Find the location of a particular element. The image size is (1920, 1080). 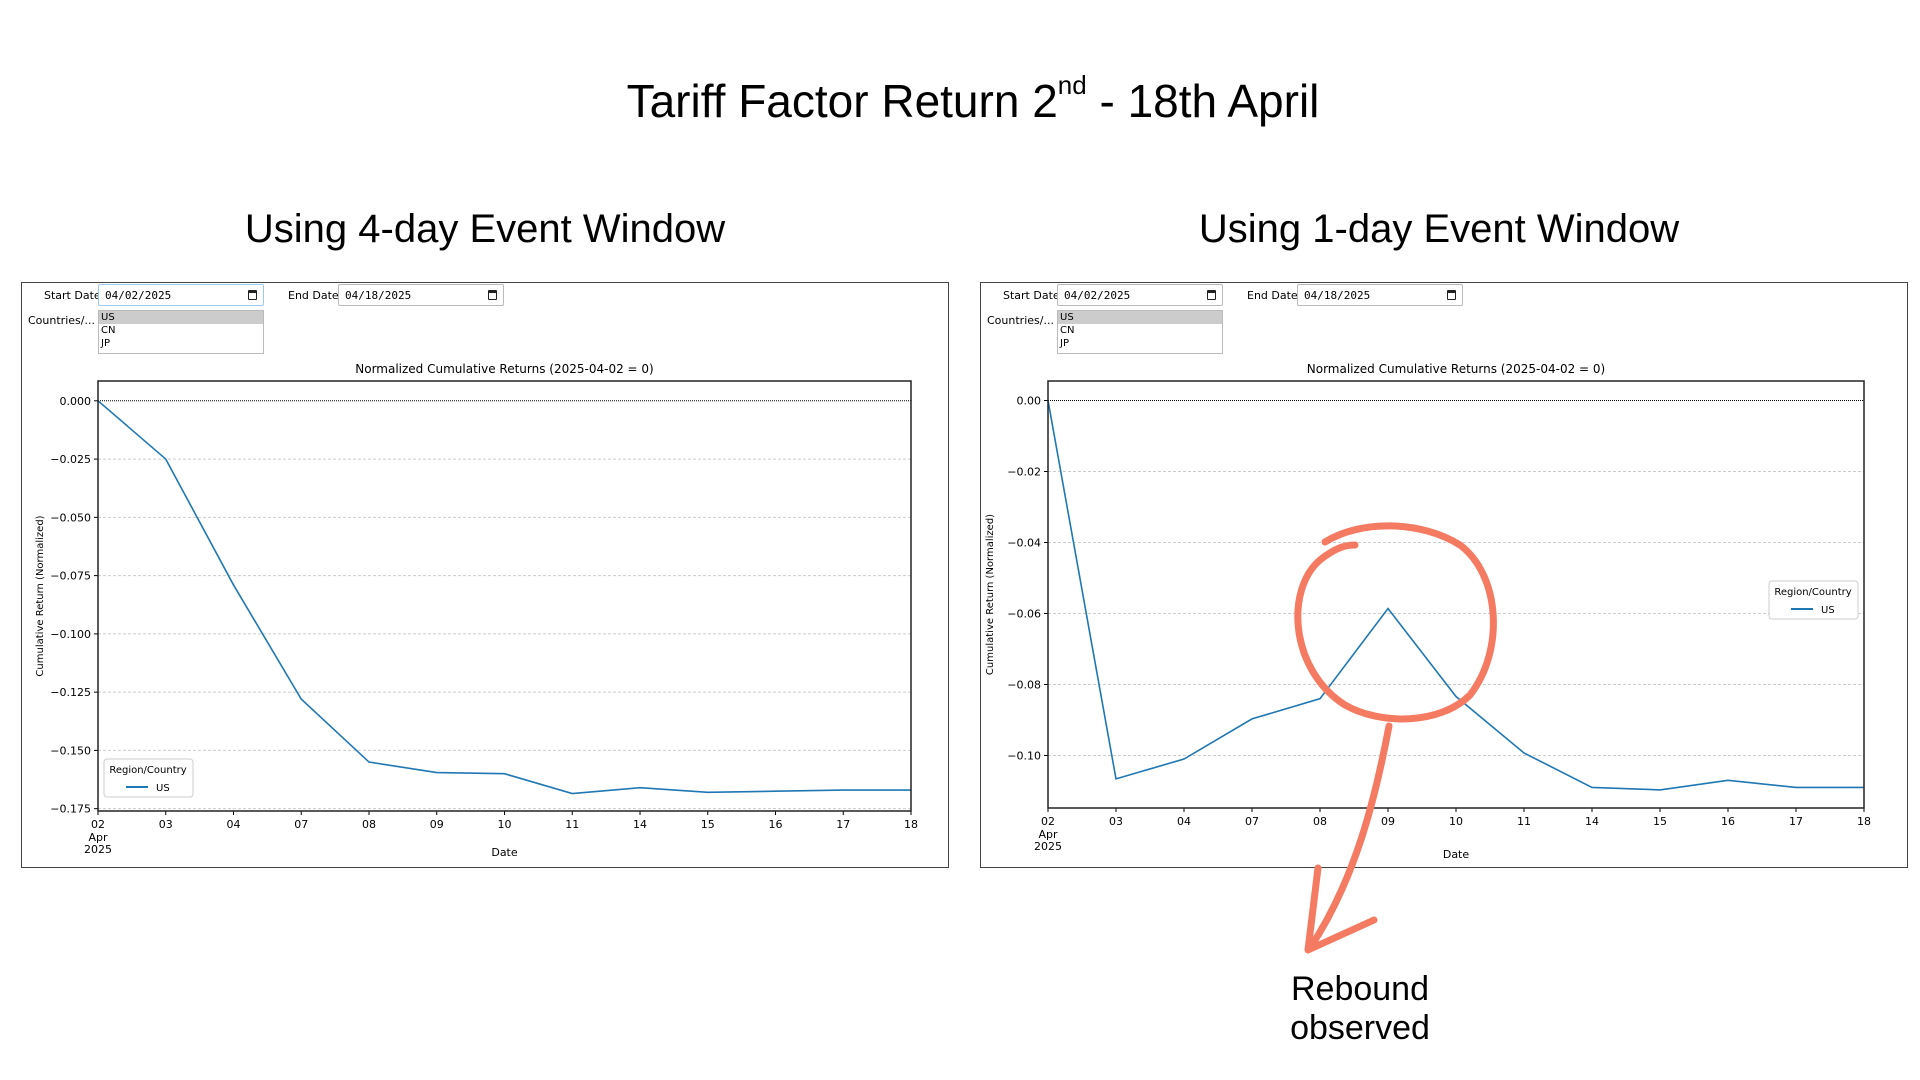

rebound-annotation: Rebound observed is located at coordinates (1360, 1008).